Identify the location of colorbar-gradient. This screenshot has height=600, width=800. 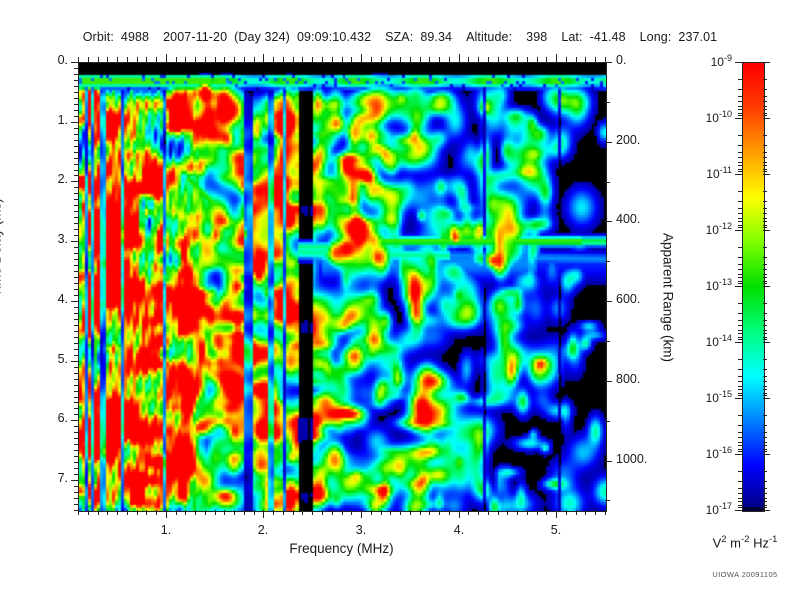
(753, 287).